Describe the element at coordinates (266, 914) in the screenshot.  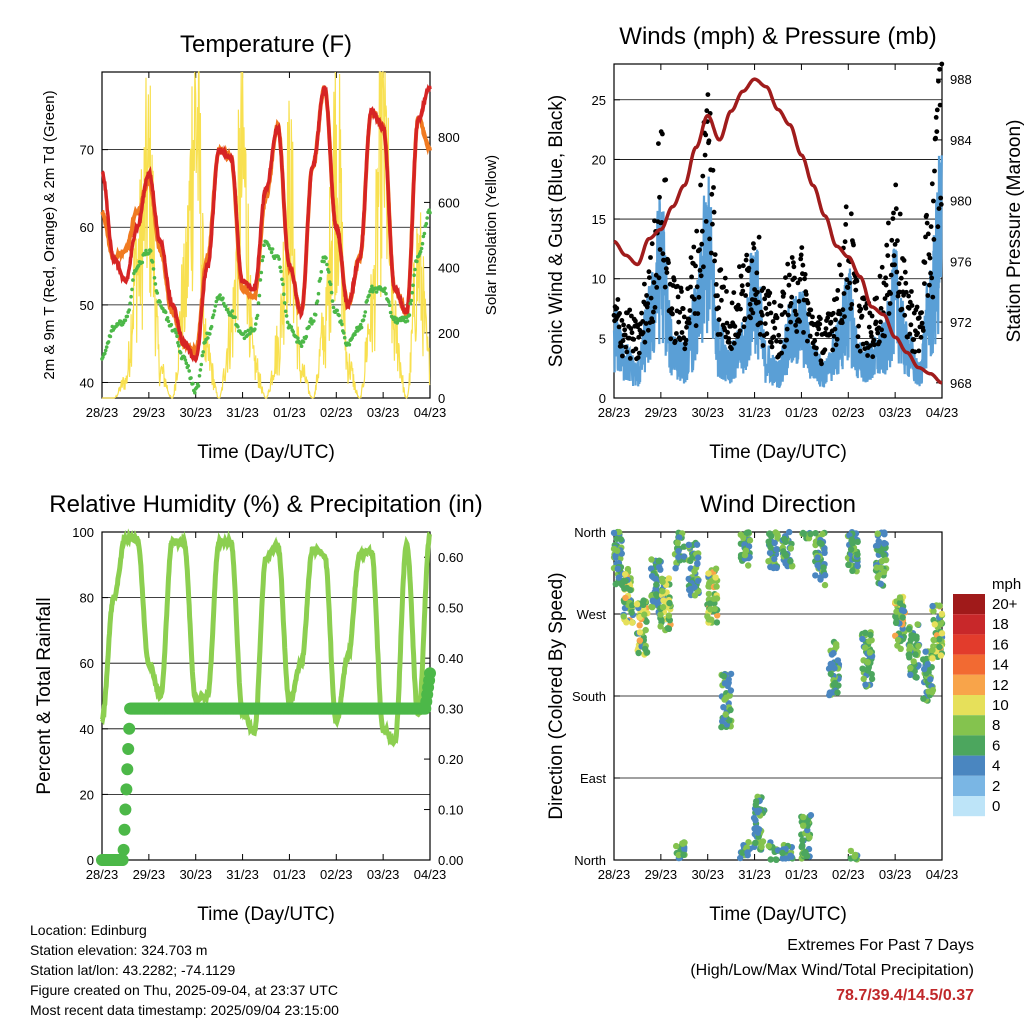
I see `rh-xlabel: Time (Day/UTC)` at that location.